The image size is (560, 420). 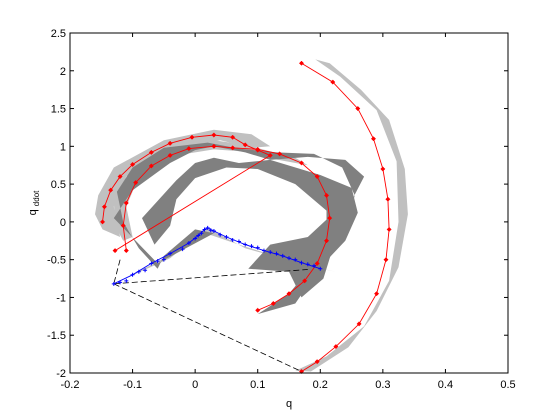 I want to click on y-tick-label: 0, so click(x=63, y=223).